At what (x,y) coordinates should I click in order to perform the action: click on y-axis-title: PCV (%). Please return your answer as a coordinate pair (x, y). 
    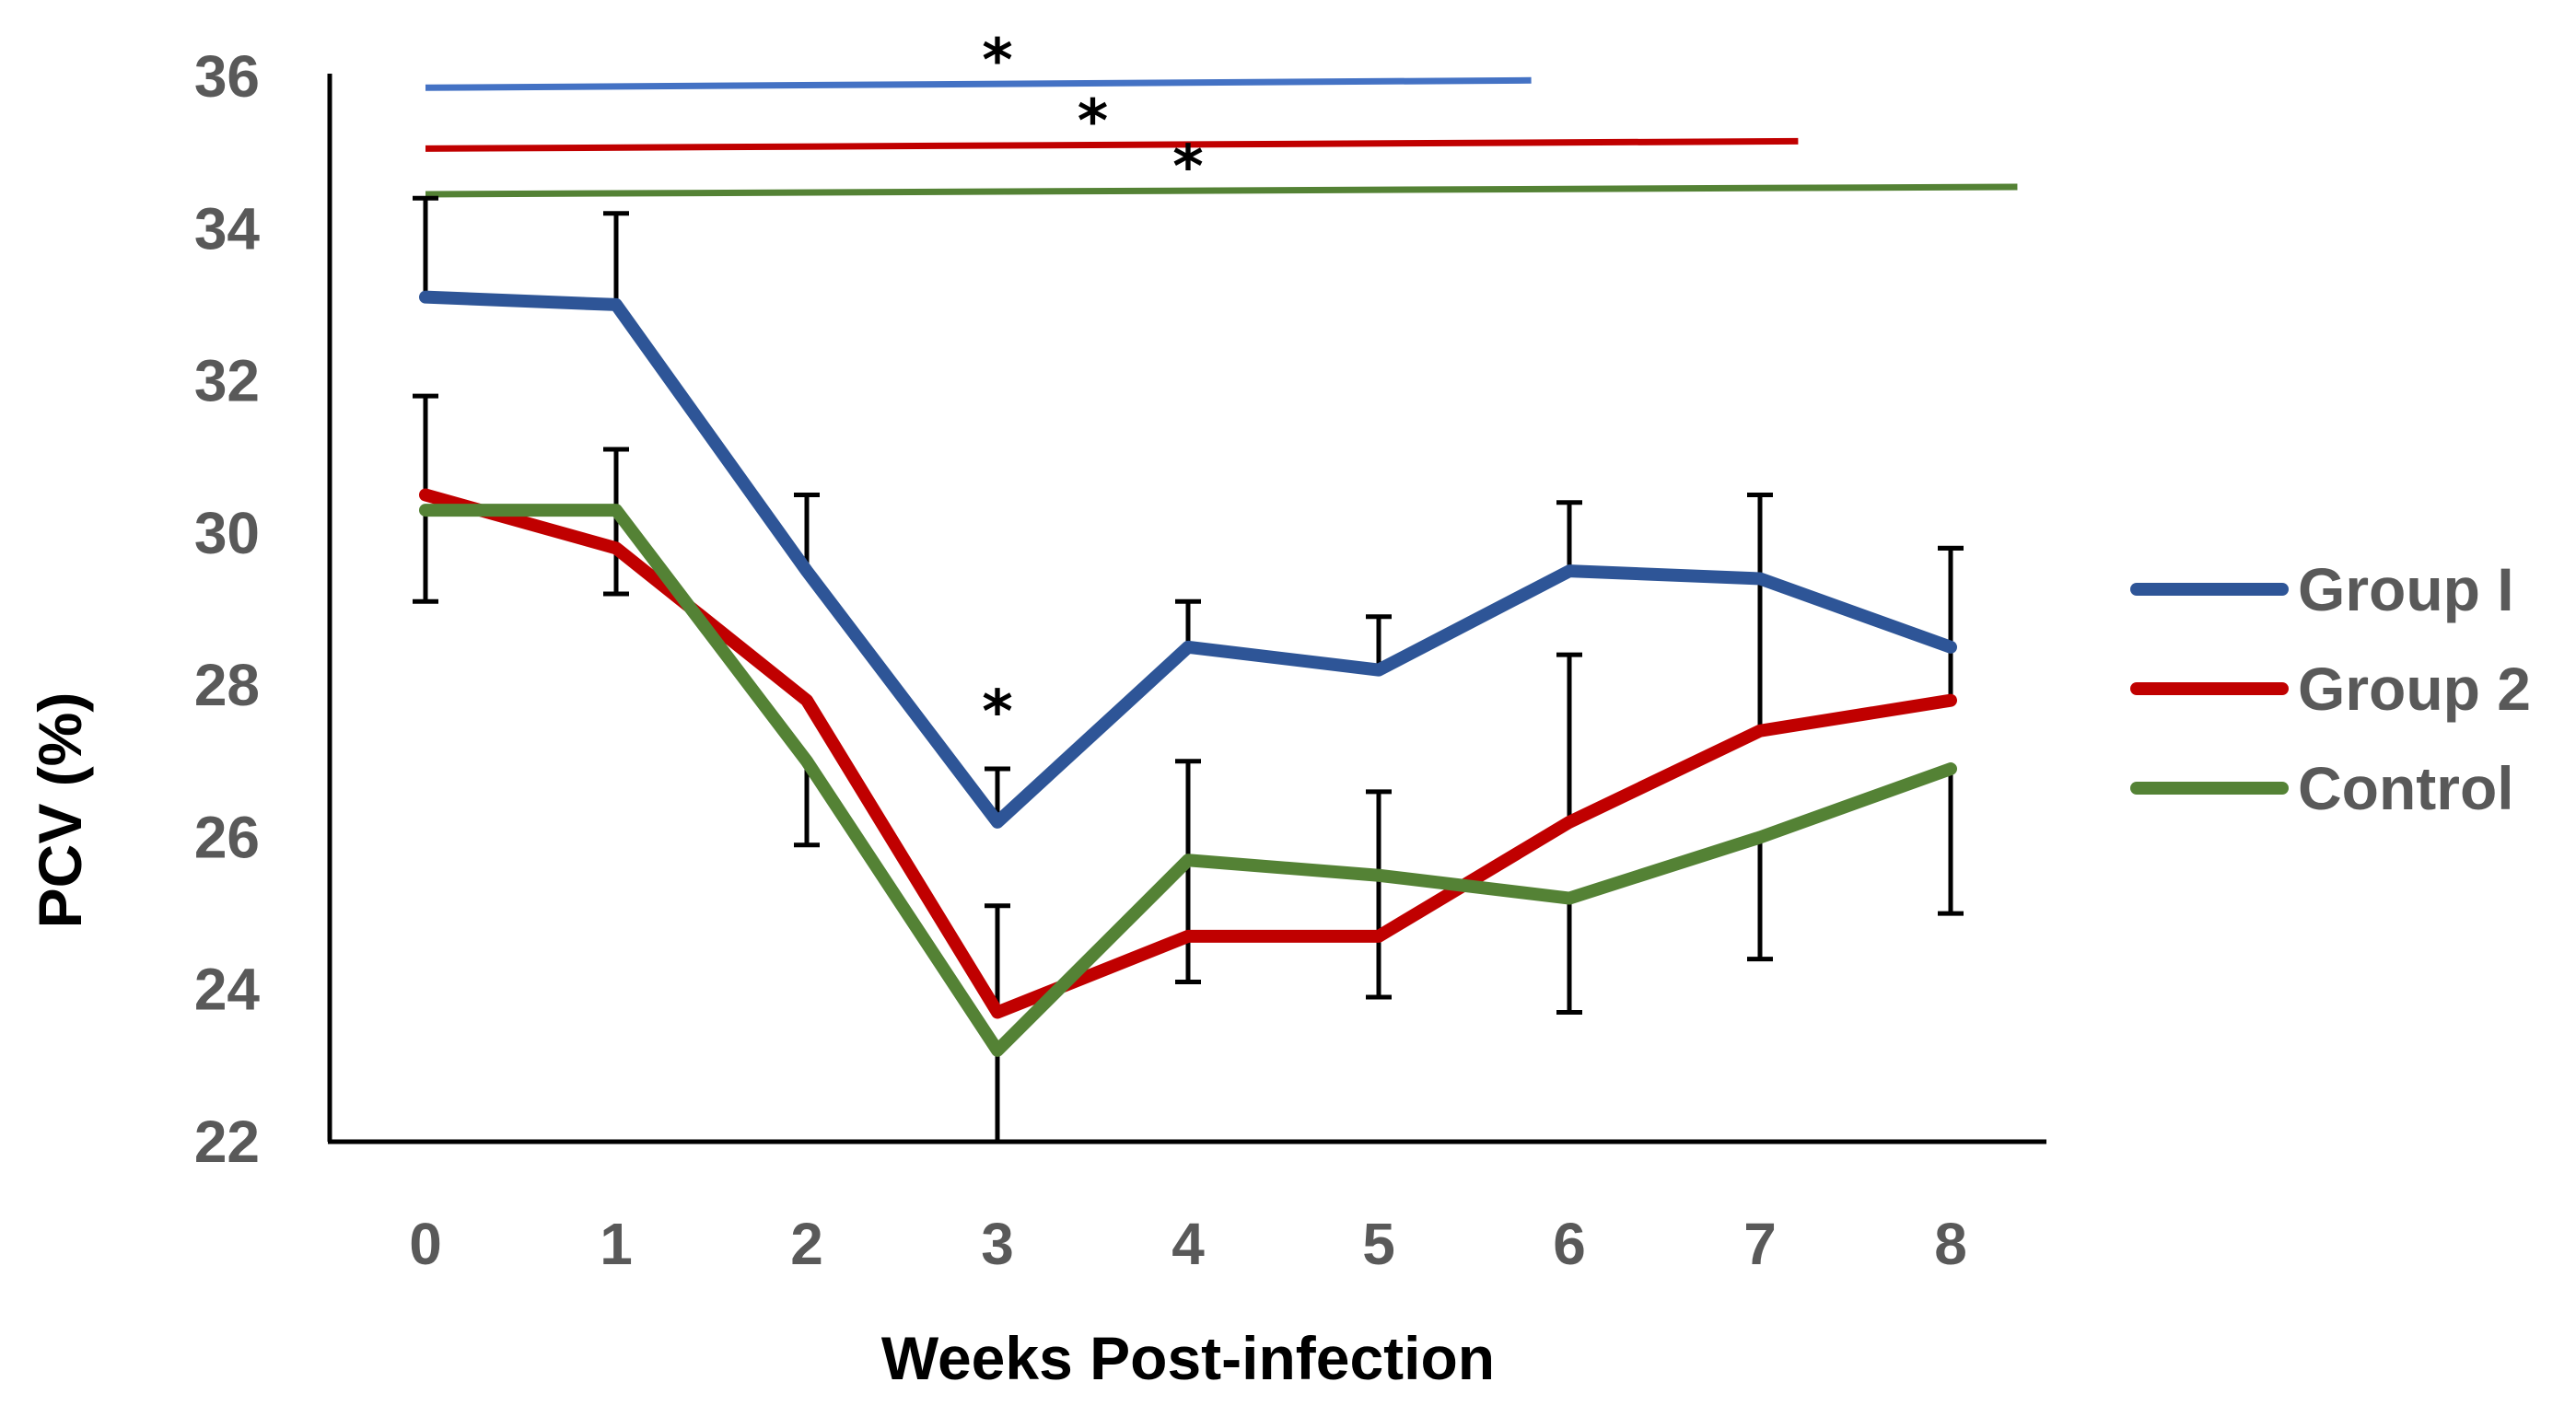
    Looking at the image, I should click on (60, 810).